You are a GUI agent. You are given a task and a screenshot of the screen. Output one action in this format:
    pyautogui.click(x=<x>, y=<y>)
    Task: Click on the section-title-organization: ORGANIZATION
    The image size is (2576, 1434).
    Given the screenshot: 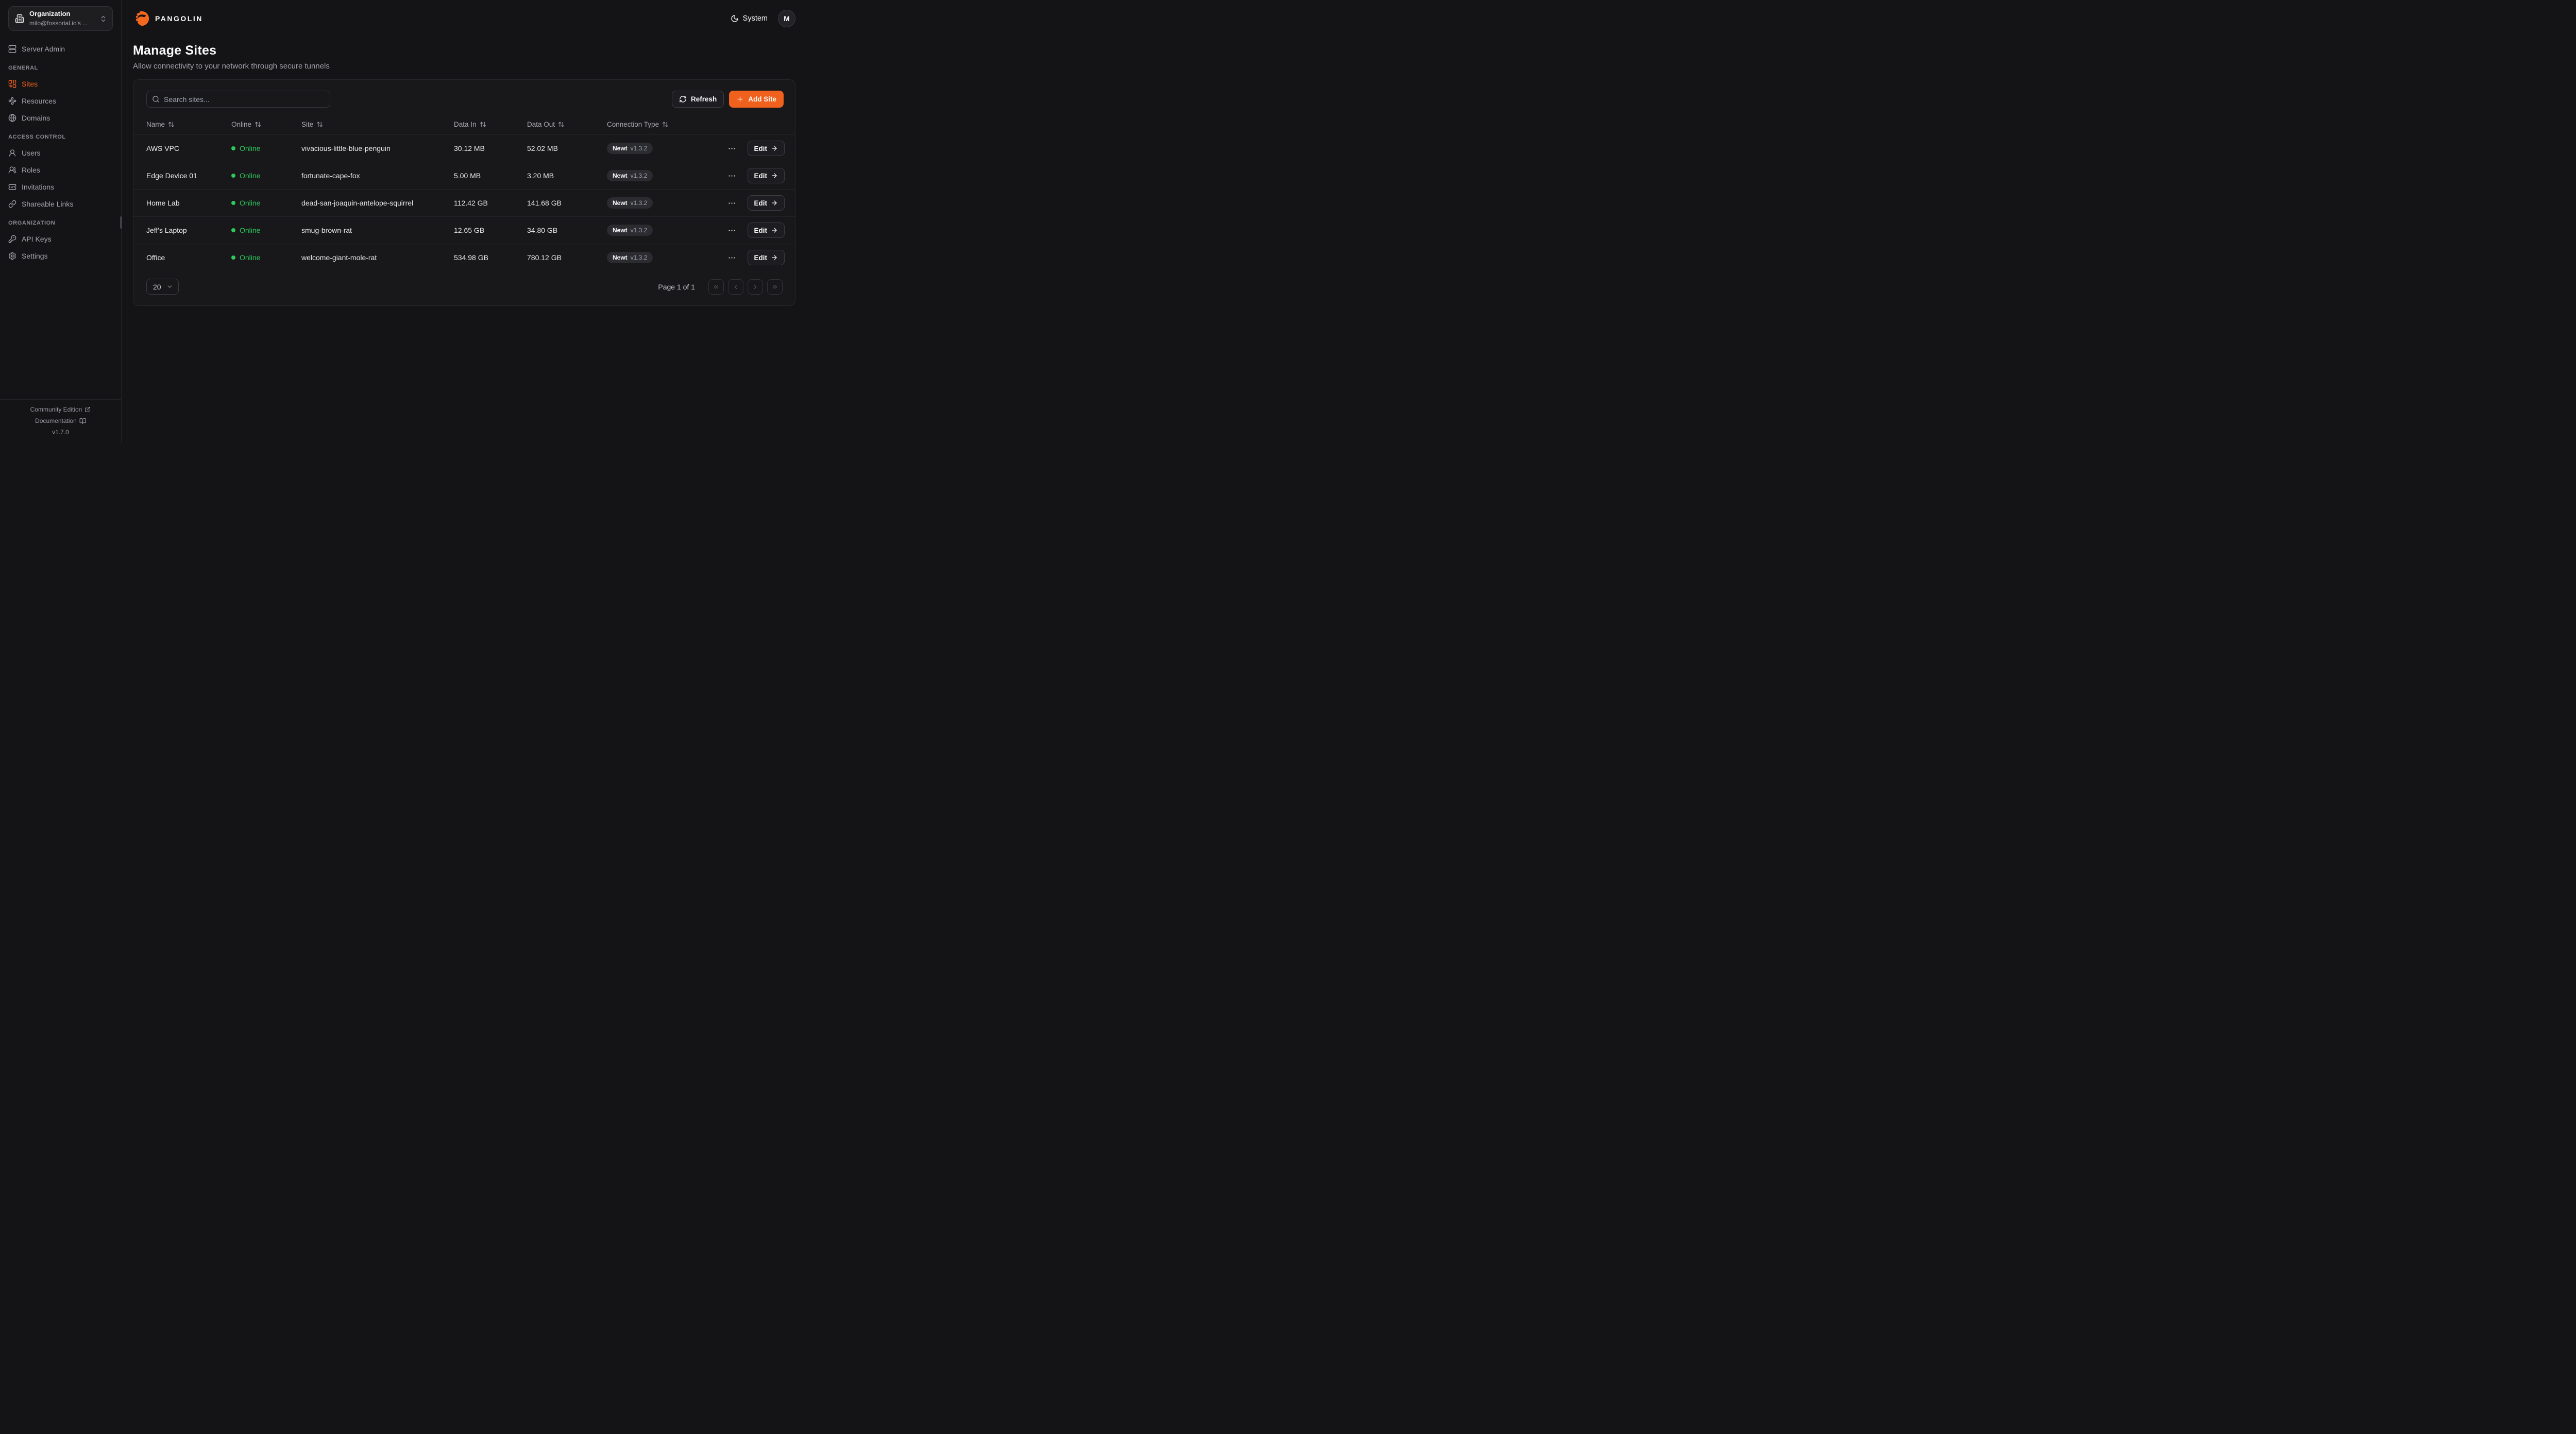 What is the action you would take?
    pyautogui.click(x=32, y=223)
    